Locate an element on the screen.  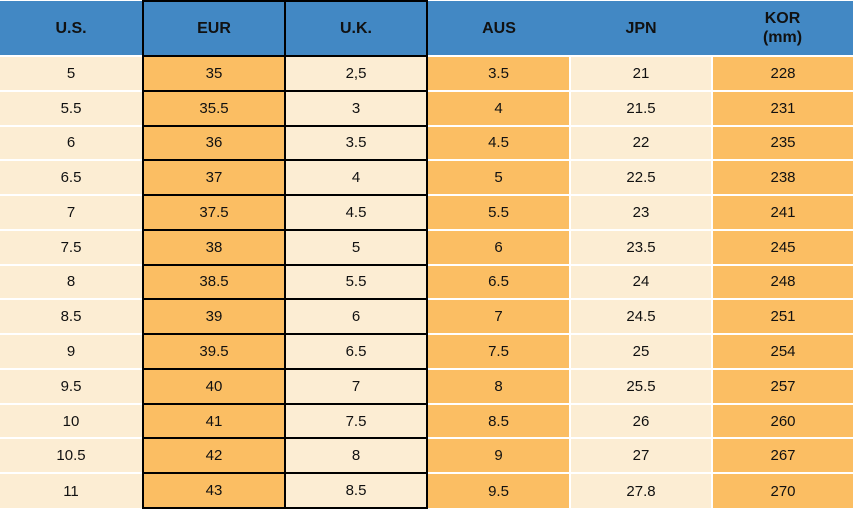
table-row: 6.5 37 4 5 22.5 238 is located at coordinates (426, 178).